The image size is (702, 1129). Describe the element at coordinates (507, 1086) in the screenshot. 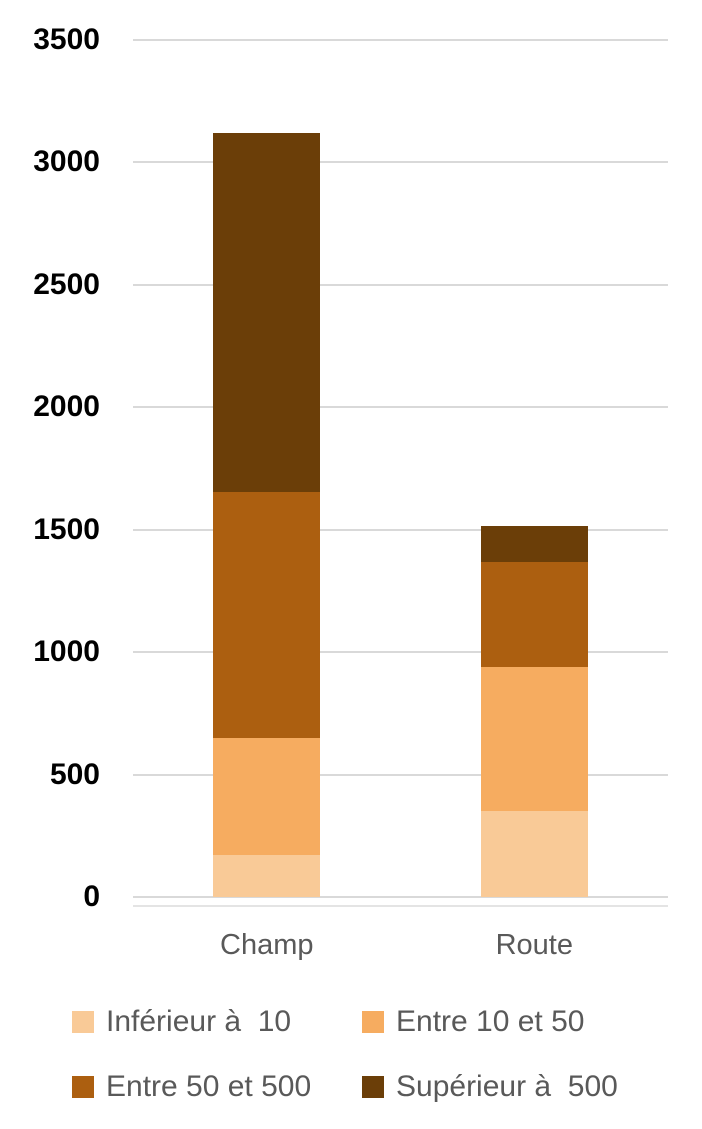

I see `legend-label-3: Supérieur à 500` at that location.